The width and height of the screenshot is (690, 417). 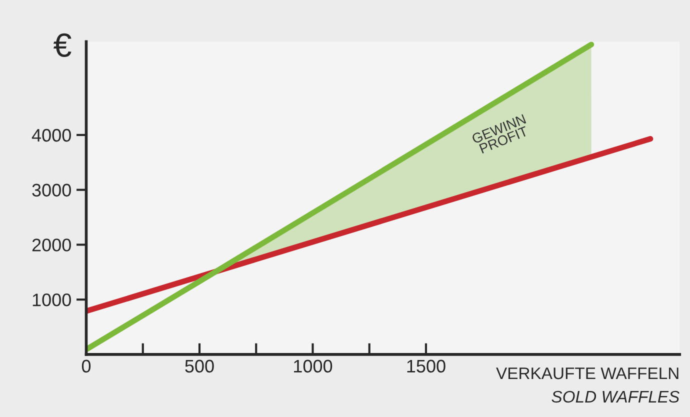 I want to click on y-tick-label: 3000, so click(x=51, y=190).